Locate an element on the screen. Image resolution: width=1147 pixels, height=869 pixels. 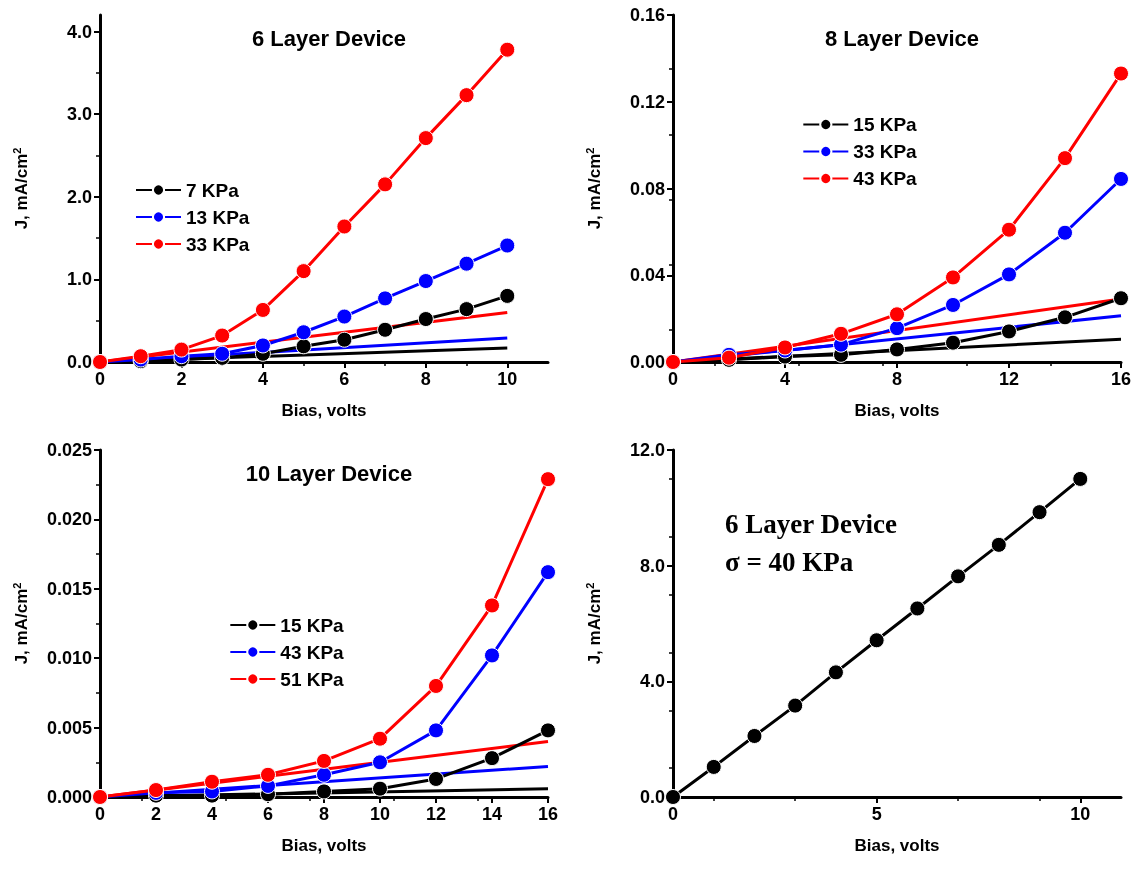
legend-label: 51 KPa is located at coordinates (312, 678).